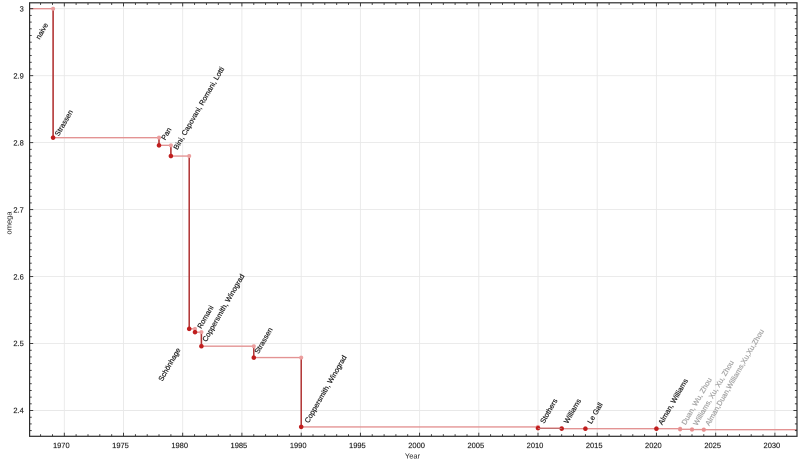 The width and height of the screenshot is (800, 460). Describe the element at coordinates (18, 142) in the screenshot. I see `svg-text: 2.8` at that location.